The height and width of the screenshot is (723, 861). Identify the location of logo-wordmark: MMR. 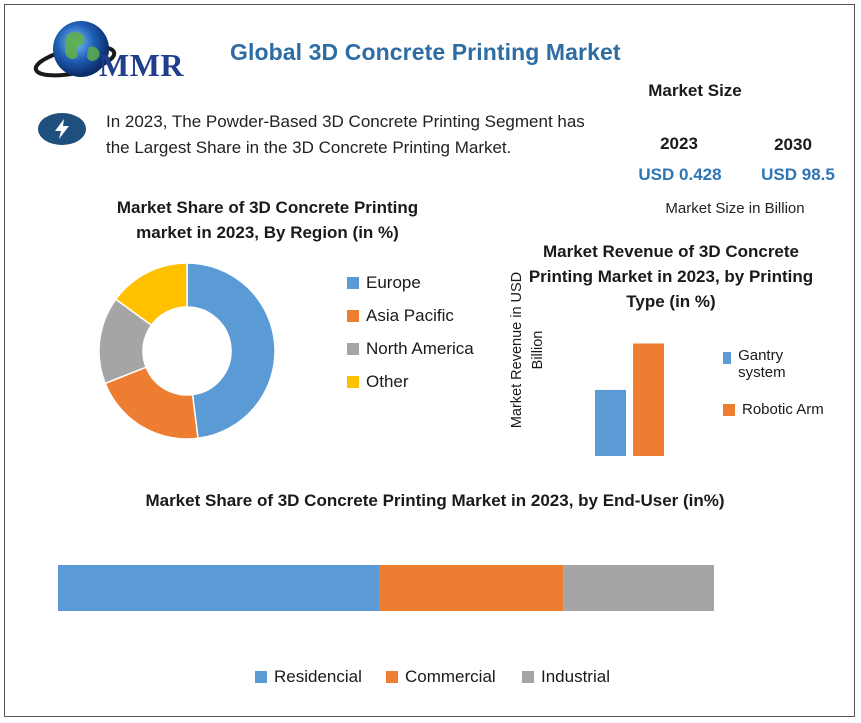
(142, 65).